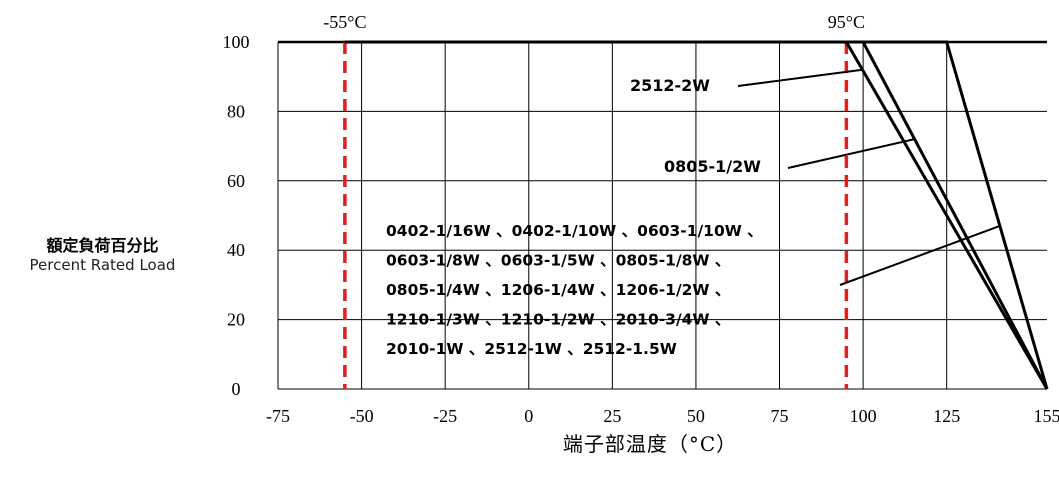  What do you see at coordinates (780, 416) in the screenshot?
I see `x-tick-75: 75` at bounding box center [780, 416].